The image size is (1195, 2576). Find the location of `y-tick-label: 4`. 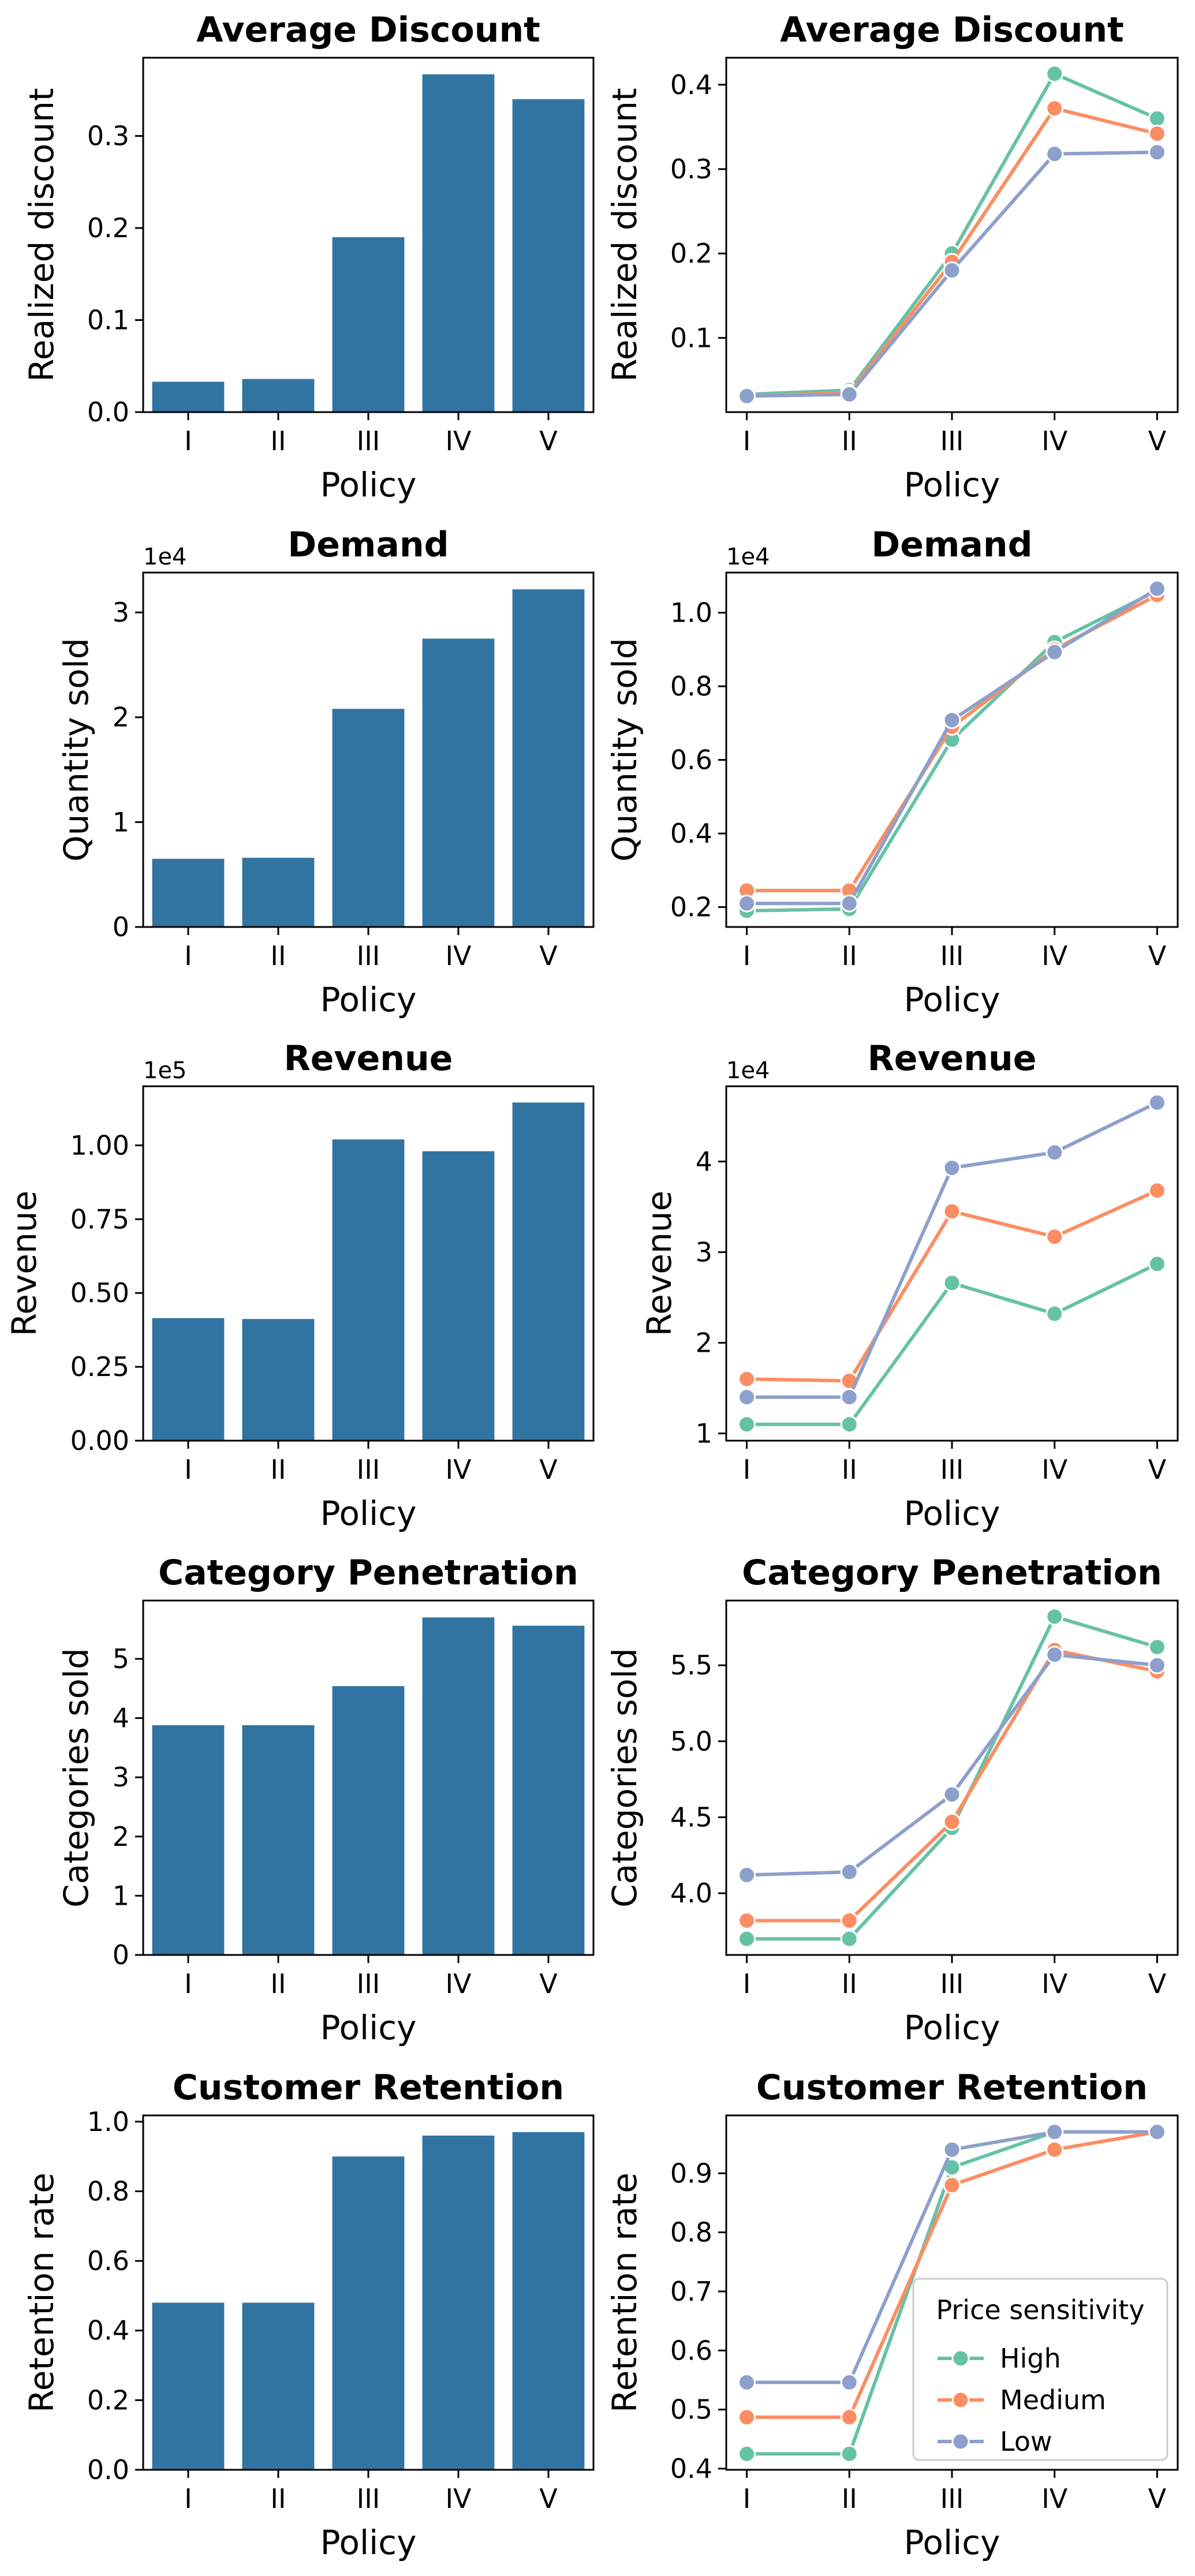

y-tick-label: 4 is located at coordinates (121, 1718).